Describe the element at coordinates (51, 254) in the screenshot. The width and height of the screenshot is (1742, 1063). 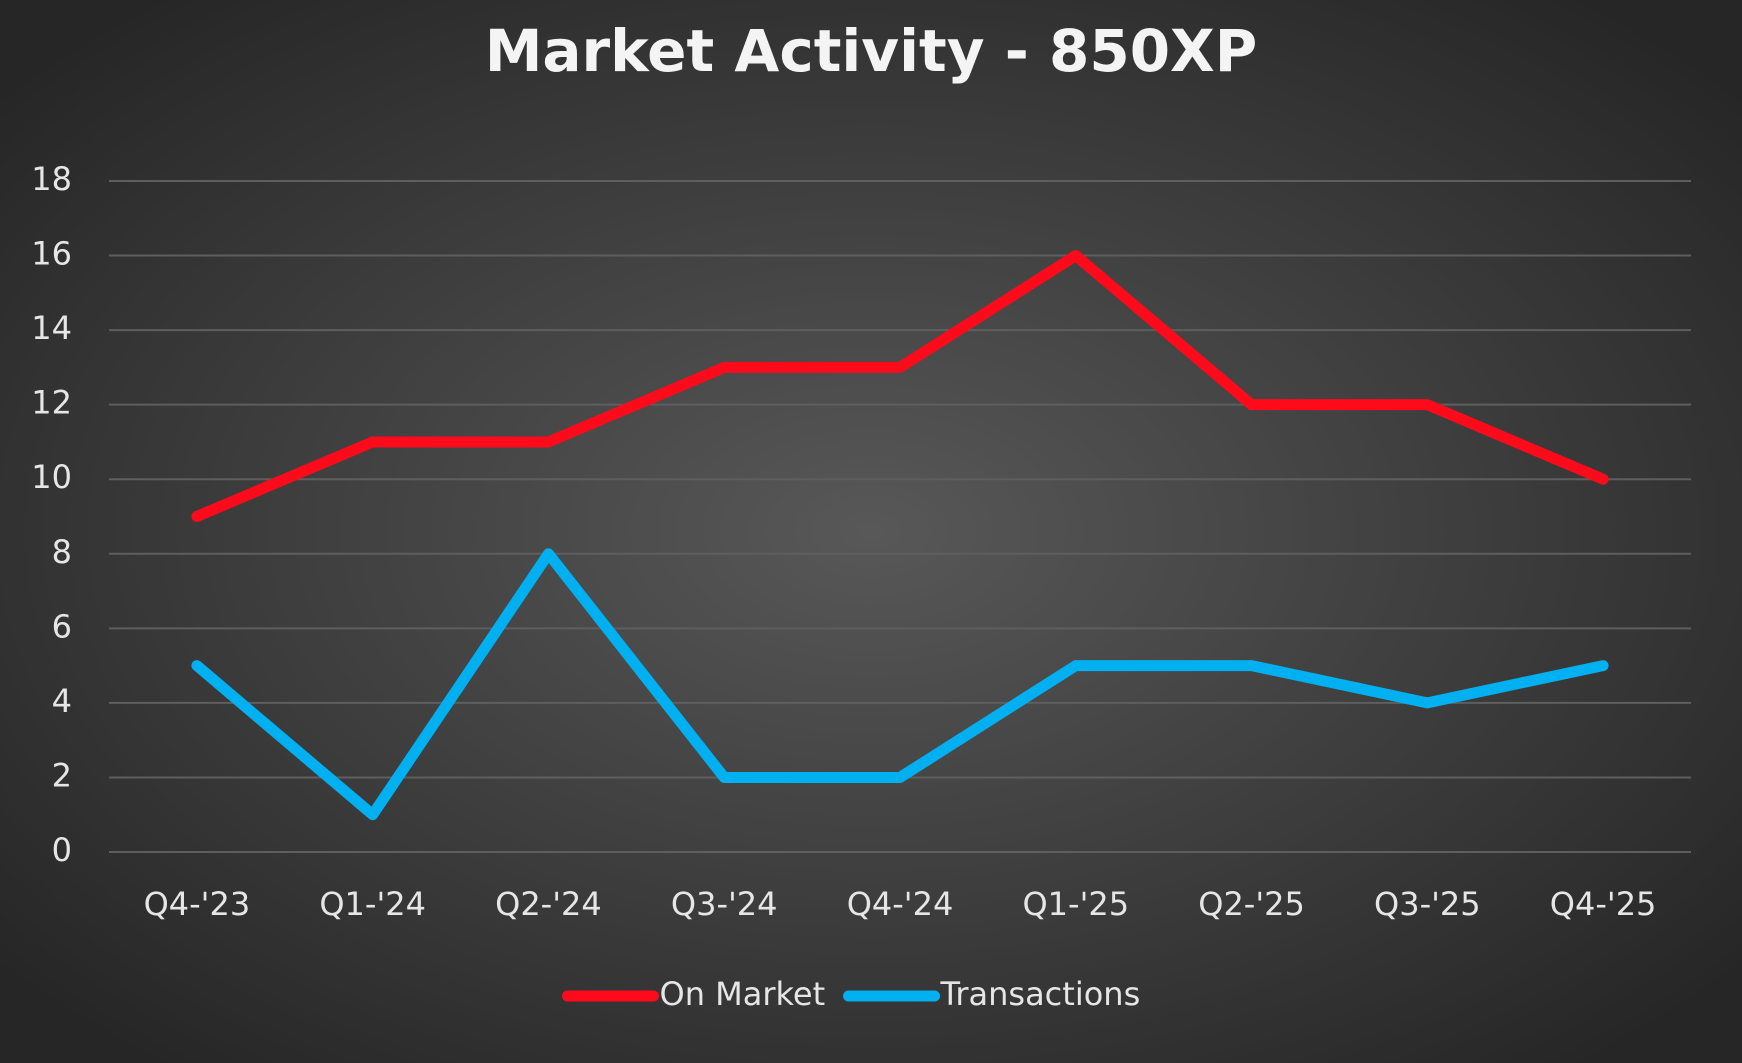
I see `y-tick-label: 16` at that location.